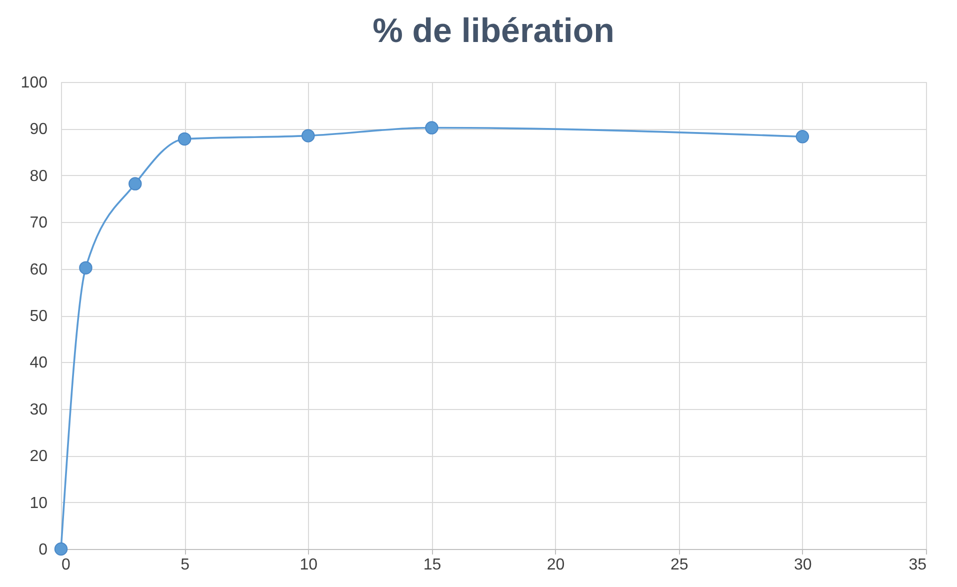 The image size is (957, 587). Describe the element at coordinates (309, 565) in the screenshot. I see `x-tick-label: 10` at that location.